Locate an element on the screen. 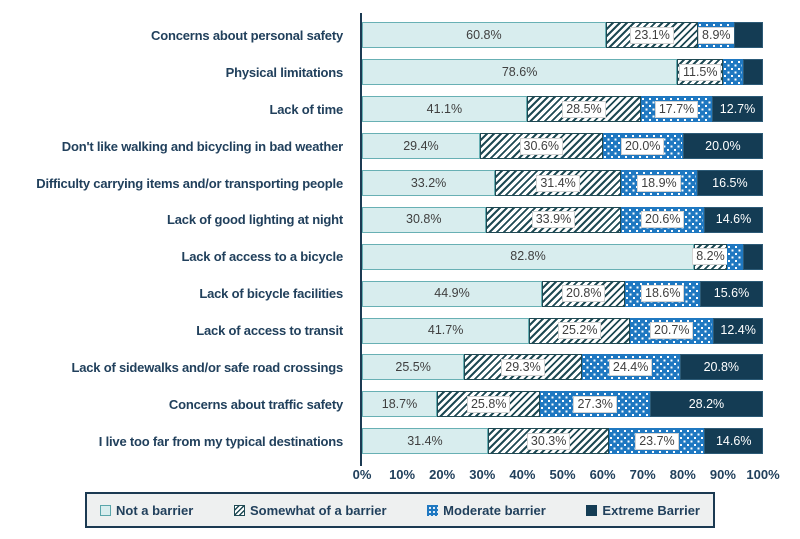 Image resolution: width=800 pixels, height=539 pixels. bar-segment-not-a-barrier: 60.8% is located at coordinates (484, 35).